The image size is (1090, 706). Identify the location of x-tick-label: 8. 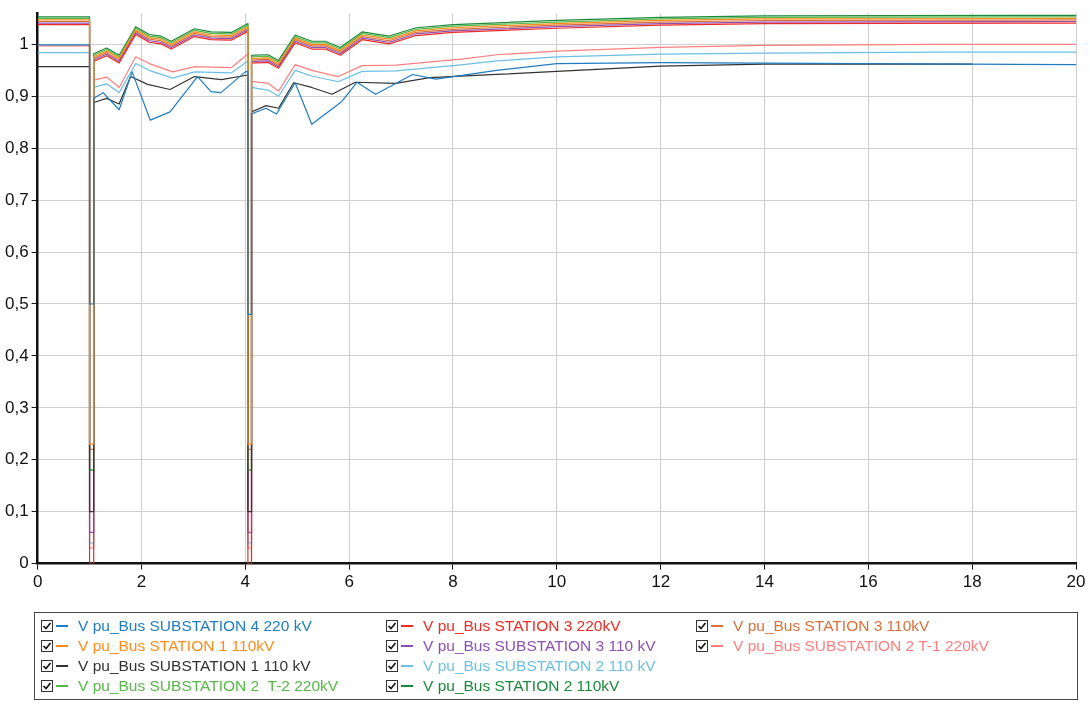
(453, 582).